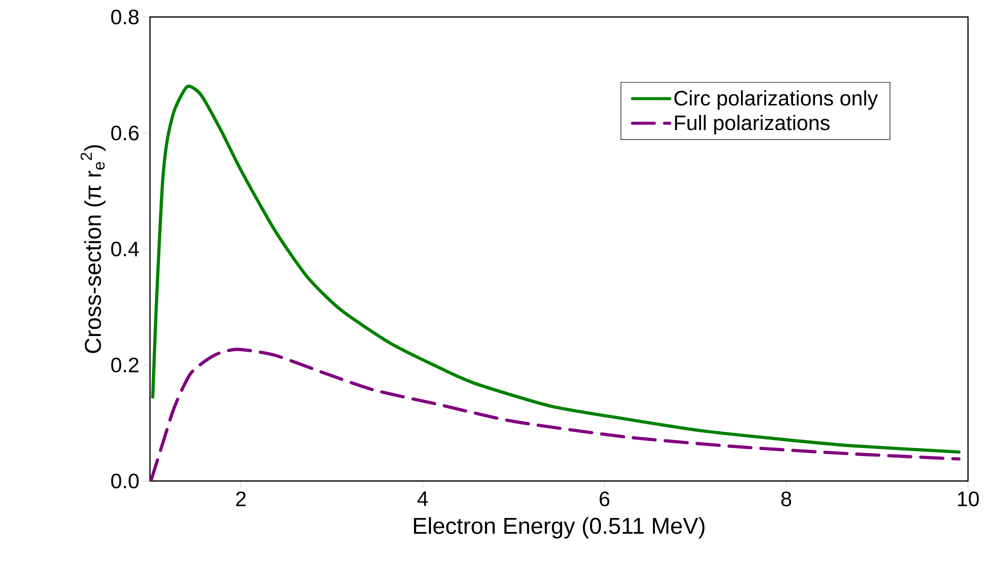  Describe the element at coordinates (776, 100) in the screenshot. I see `legend-label: Circ polarizations only` at that location.